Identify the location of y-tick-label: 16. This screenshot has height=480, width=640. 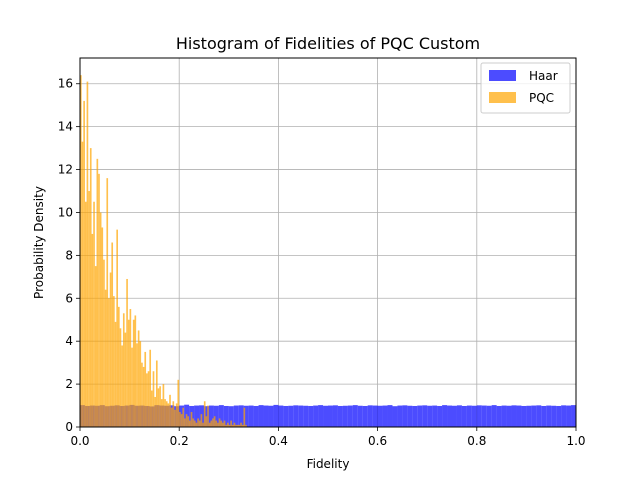
(65, 84).